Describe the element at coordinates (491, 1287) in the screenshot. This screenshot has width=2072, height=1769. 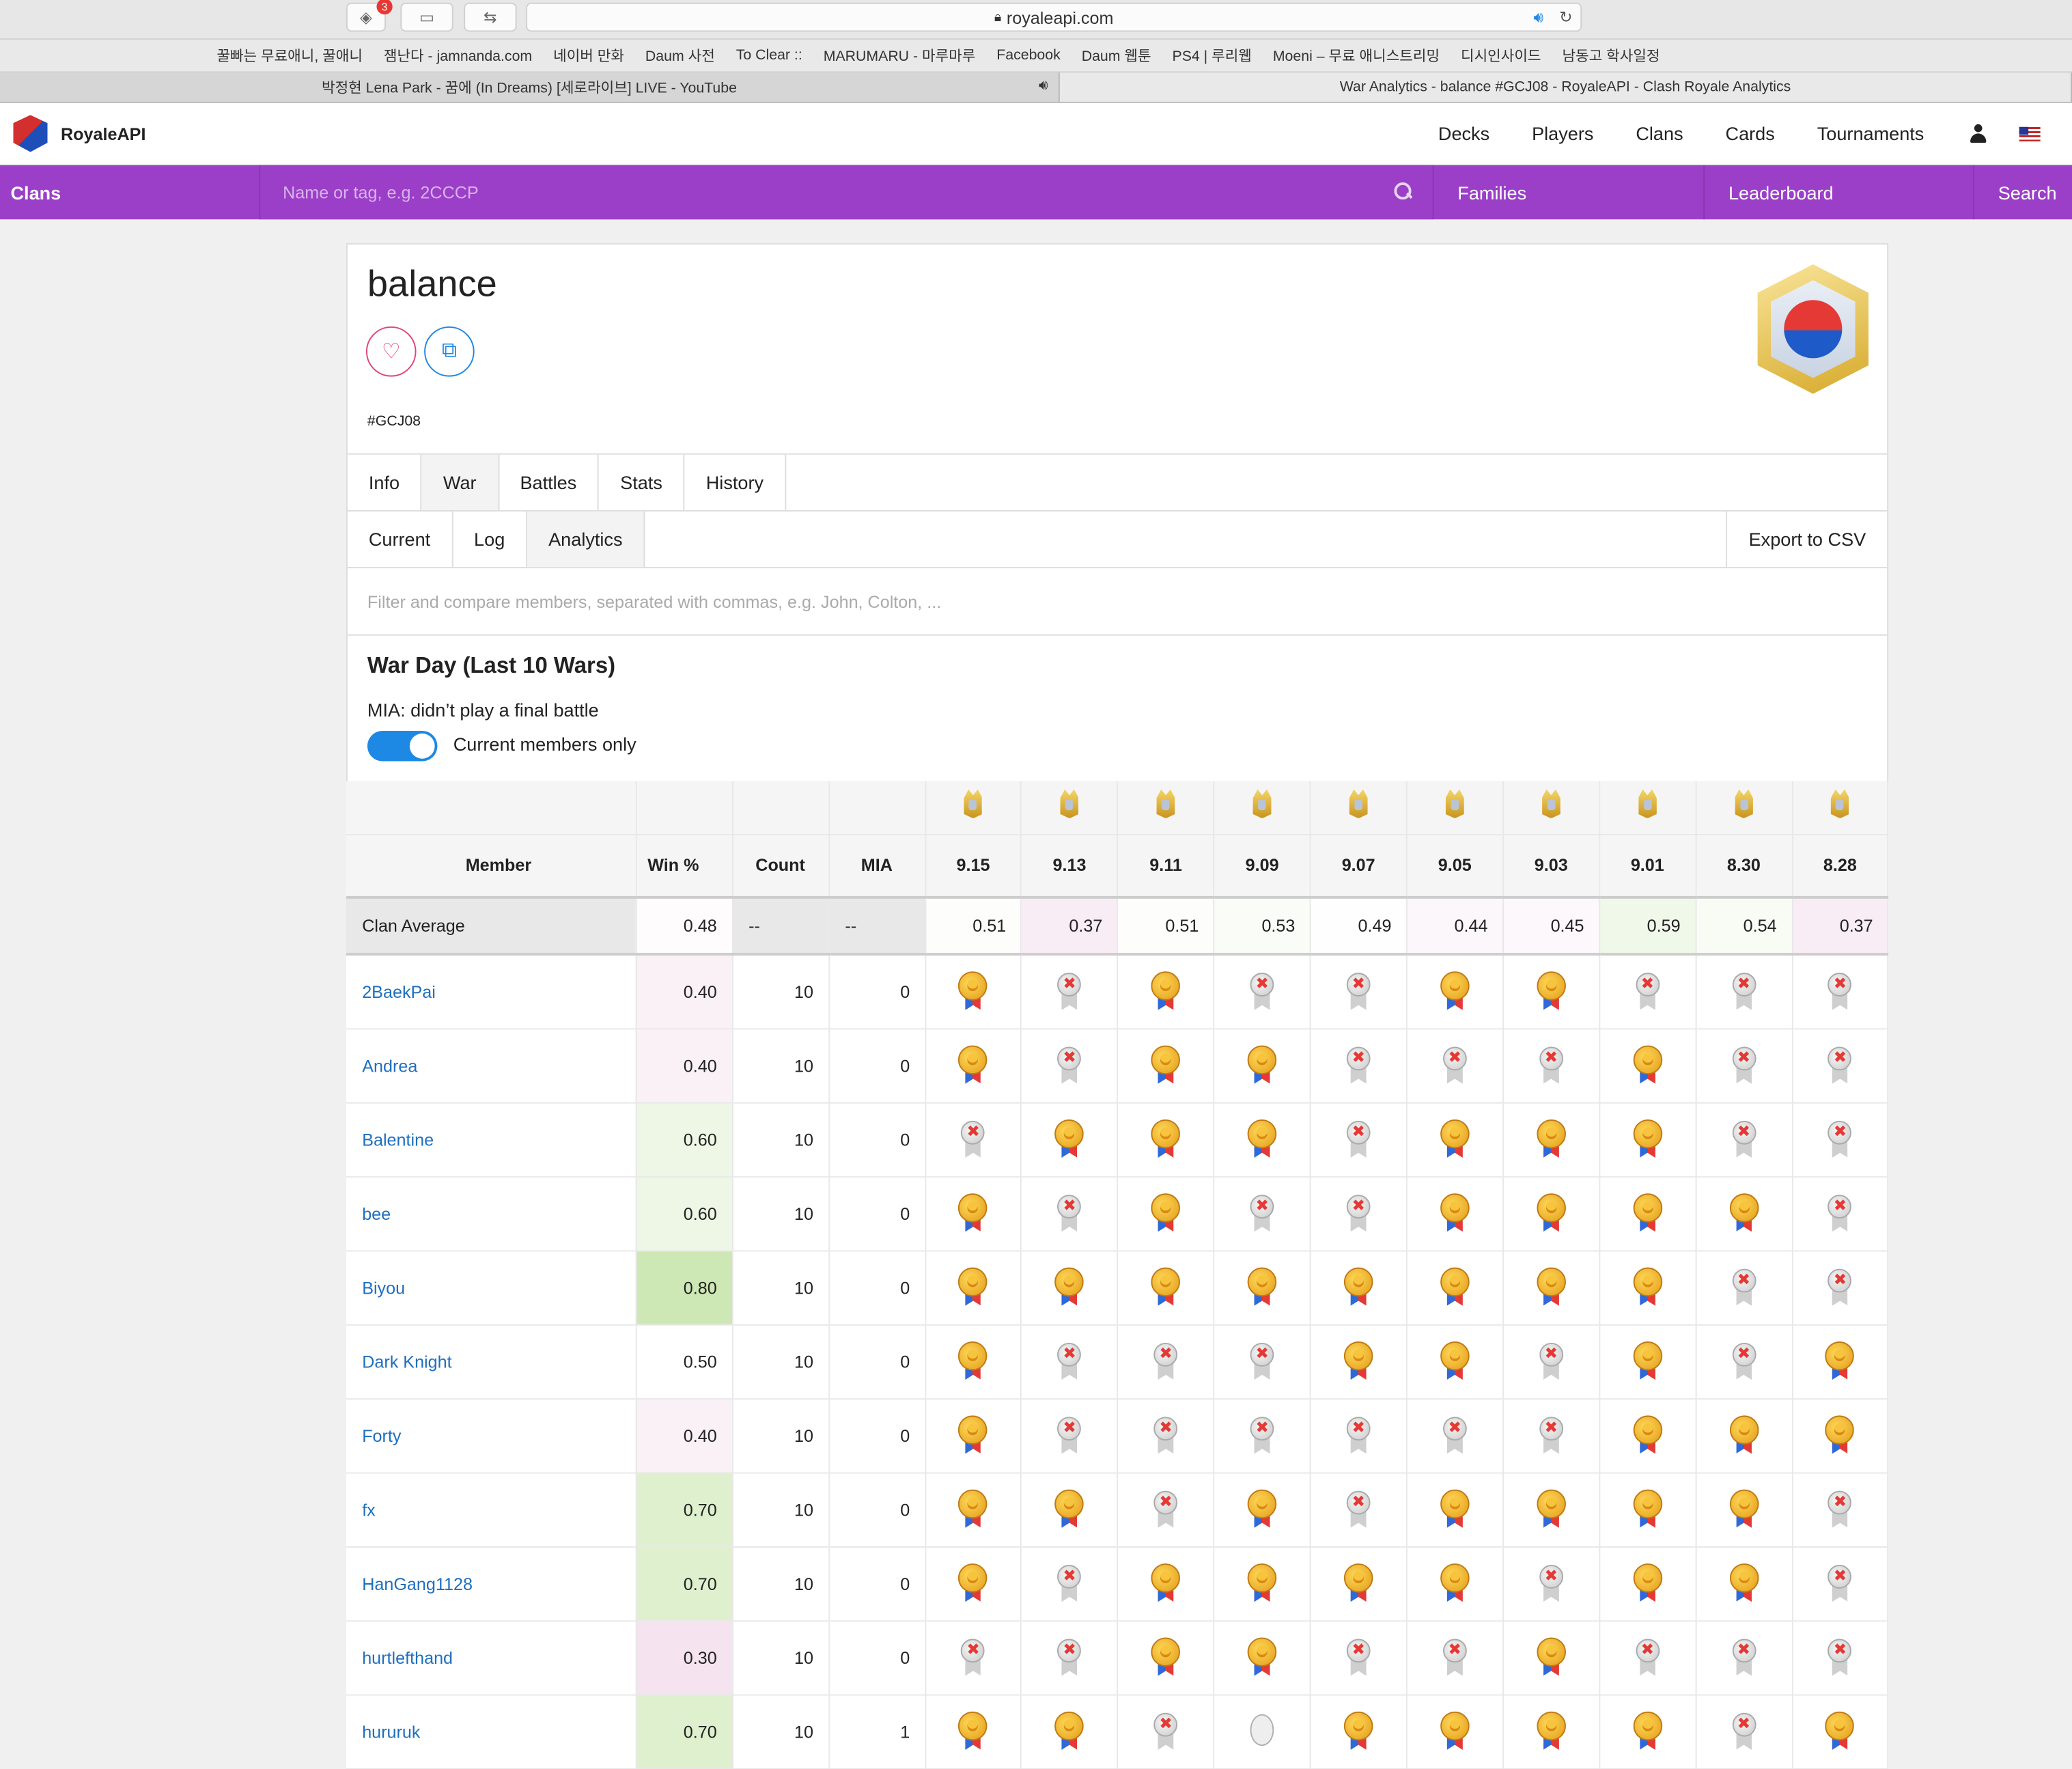
I see `member-name-link: Biyou` at that location.